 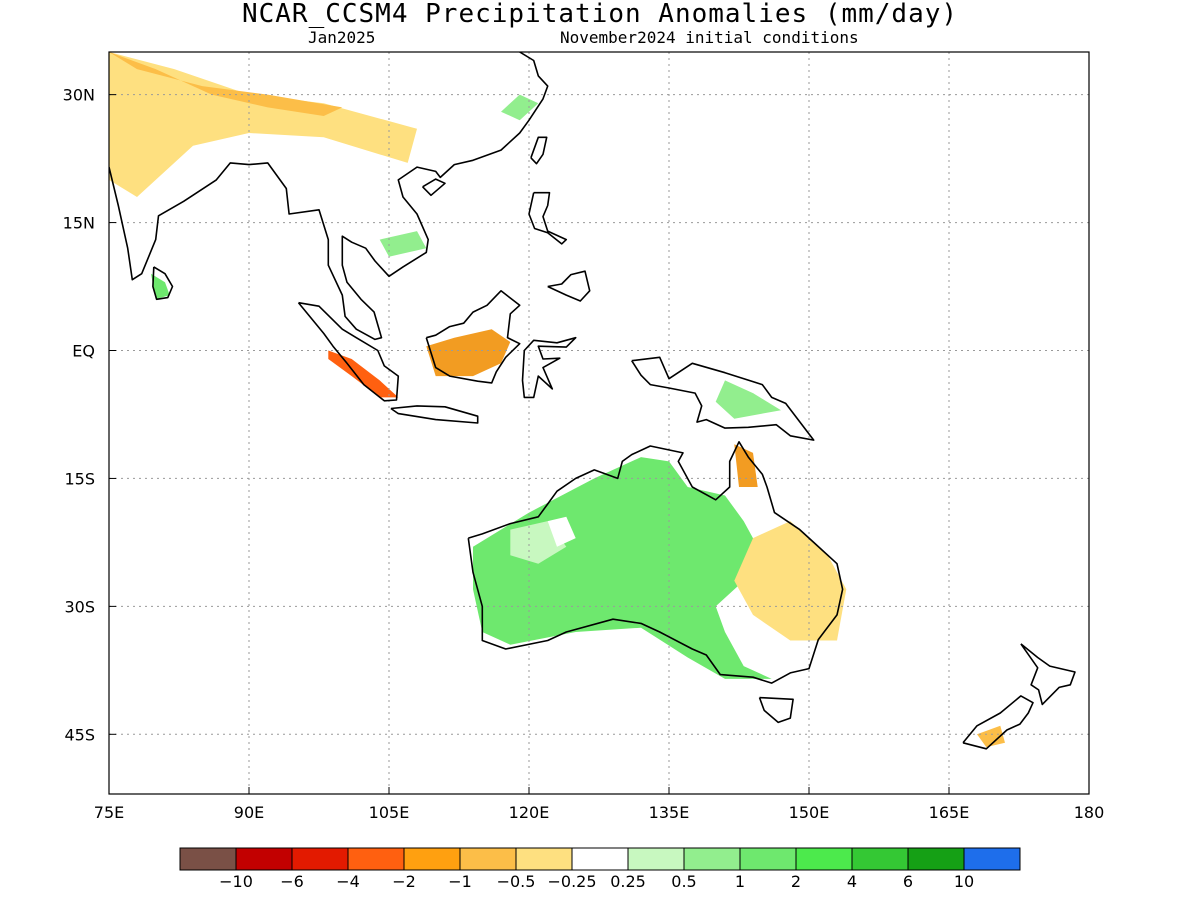 What do you see at coordinates (263, 124) in the screenshot?
I see `anomaly-himalaya-dry-band` at bounding box center [263, 124].